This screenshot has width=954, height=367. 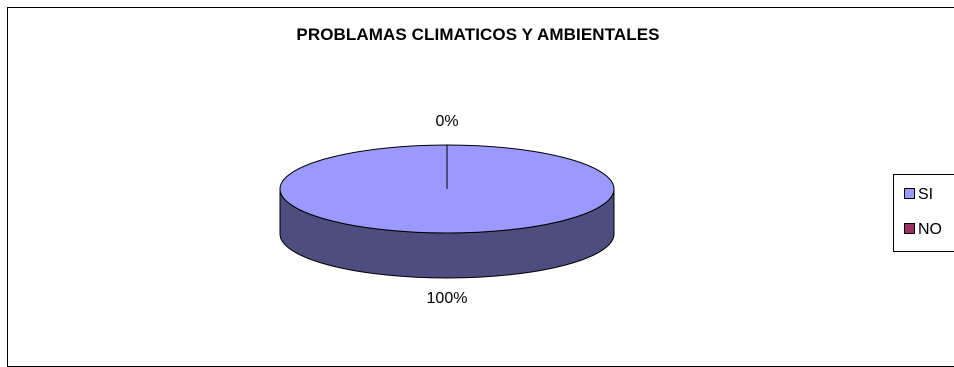 I want to click on data-label-si: 100%, so click(x=447, y=298).